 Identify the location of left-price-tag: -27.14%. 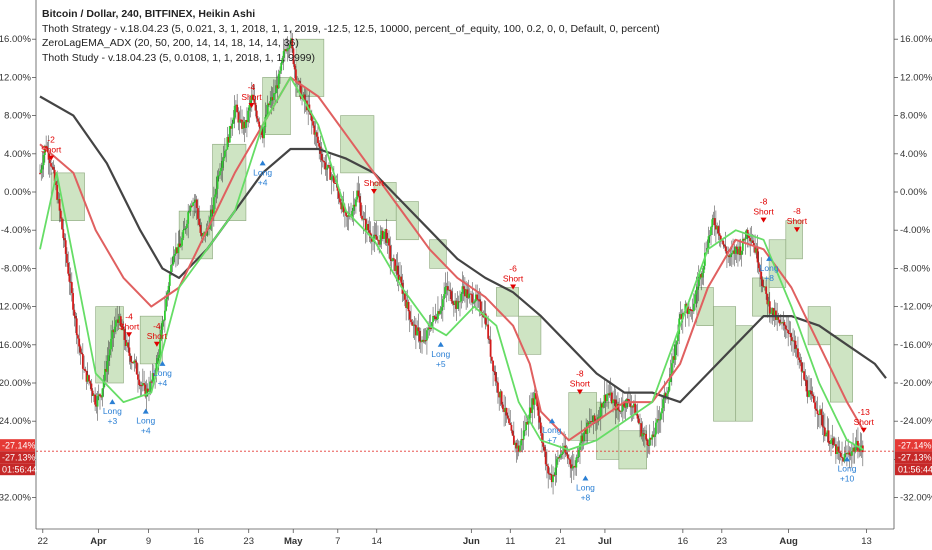
(18, 445).